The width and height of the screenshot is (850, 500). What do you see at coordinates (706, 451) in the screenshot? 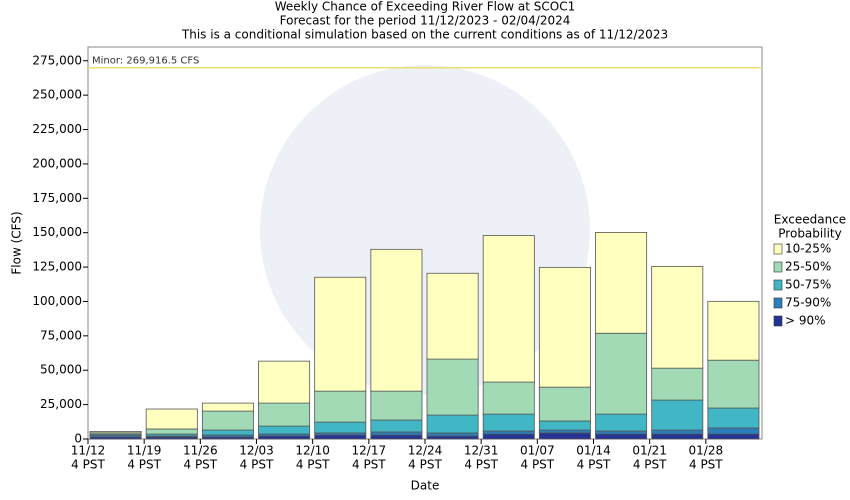
I see `x-tick-label: 01/28` at bounding box center [706, 451].